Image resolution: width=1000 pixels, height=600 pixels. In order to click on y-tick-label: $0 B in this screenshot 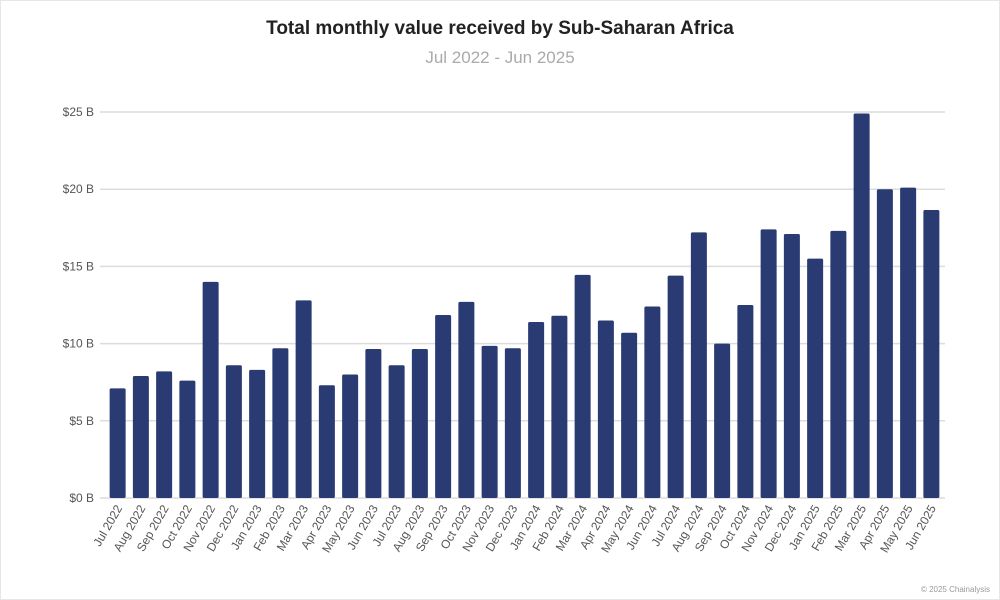, I will do `click(81, 498)`.